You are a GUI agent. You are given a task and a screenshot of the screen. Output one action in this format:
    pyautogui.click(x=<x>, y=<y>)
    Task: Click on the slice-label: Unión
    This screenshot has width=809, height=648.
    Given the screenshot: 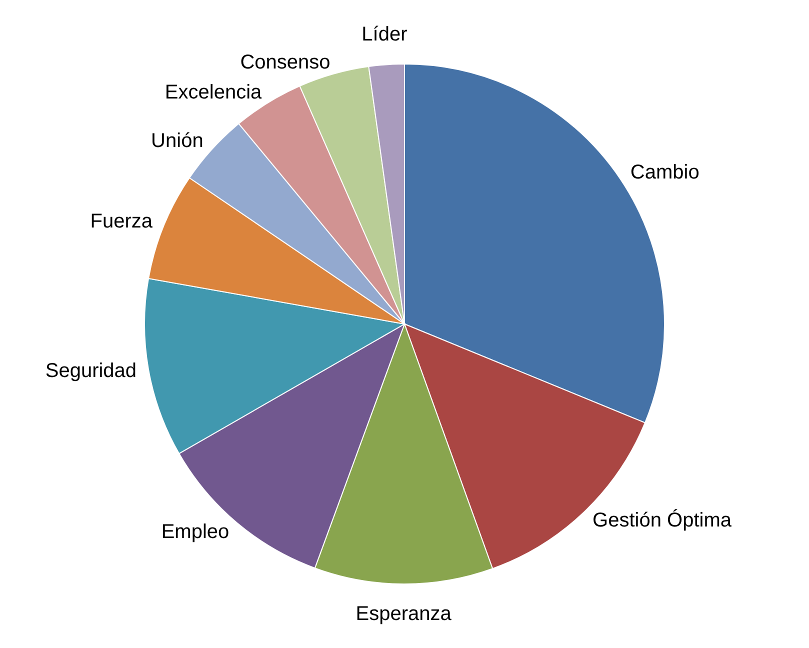 What is the action you would take?
    pyautogui.click(x=177, y=141)
    